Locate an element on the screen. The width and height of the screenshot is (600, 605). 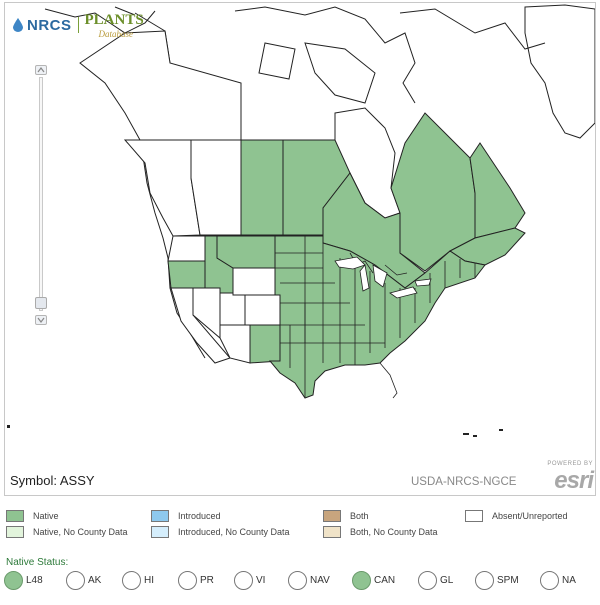
region-utah is located at coordinates (232, 309).